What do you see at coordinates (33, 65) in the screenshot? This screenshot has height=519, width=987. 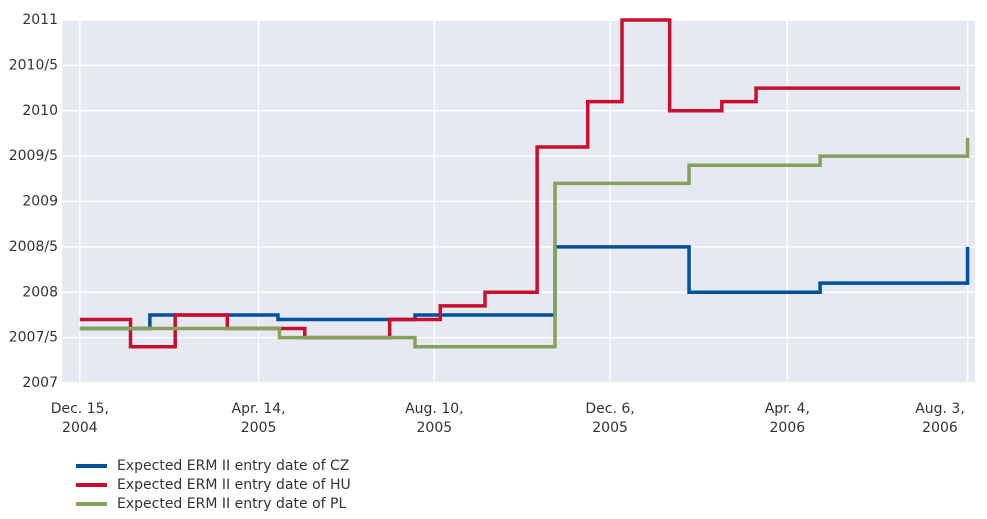 I see `y-tick-label: 2010/5` at bounding box center [33, 65].